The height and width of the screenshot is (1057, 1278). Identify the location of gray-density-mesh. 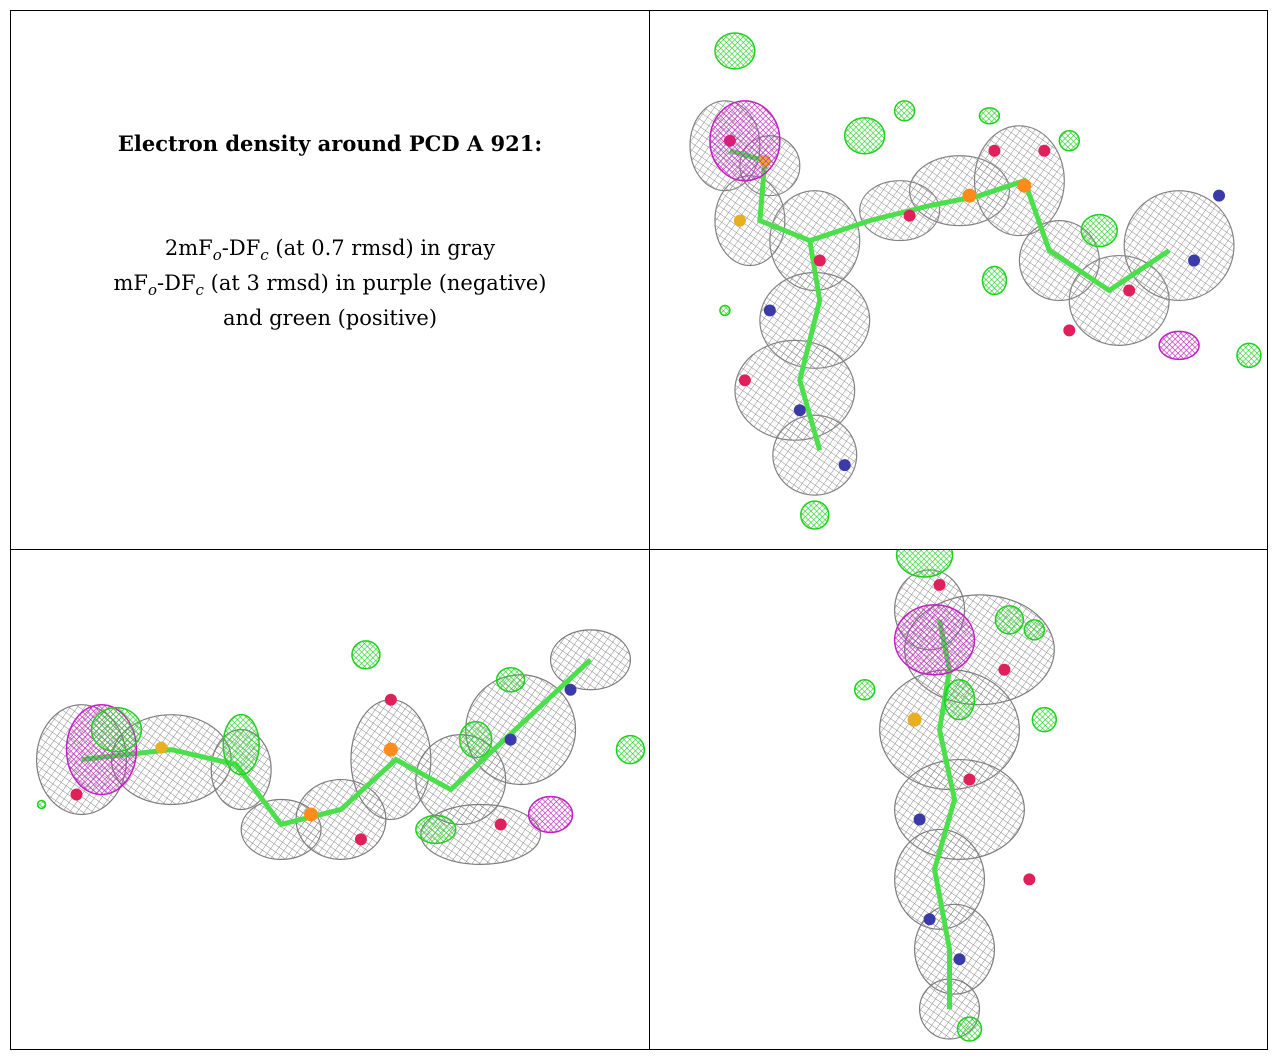
(967, 804).